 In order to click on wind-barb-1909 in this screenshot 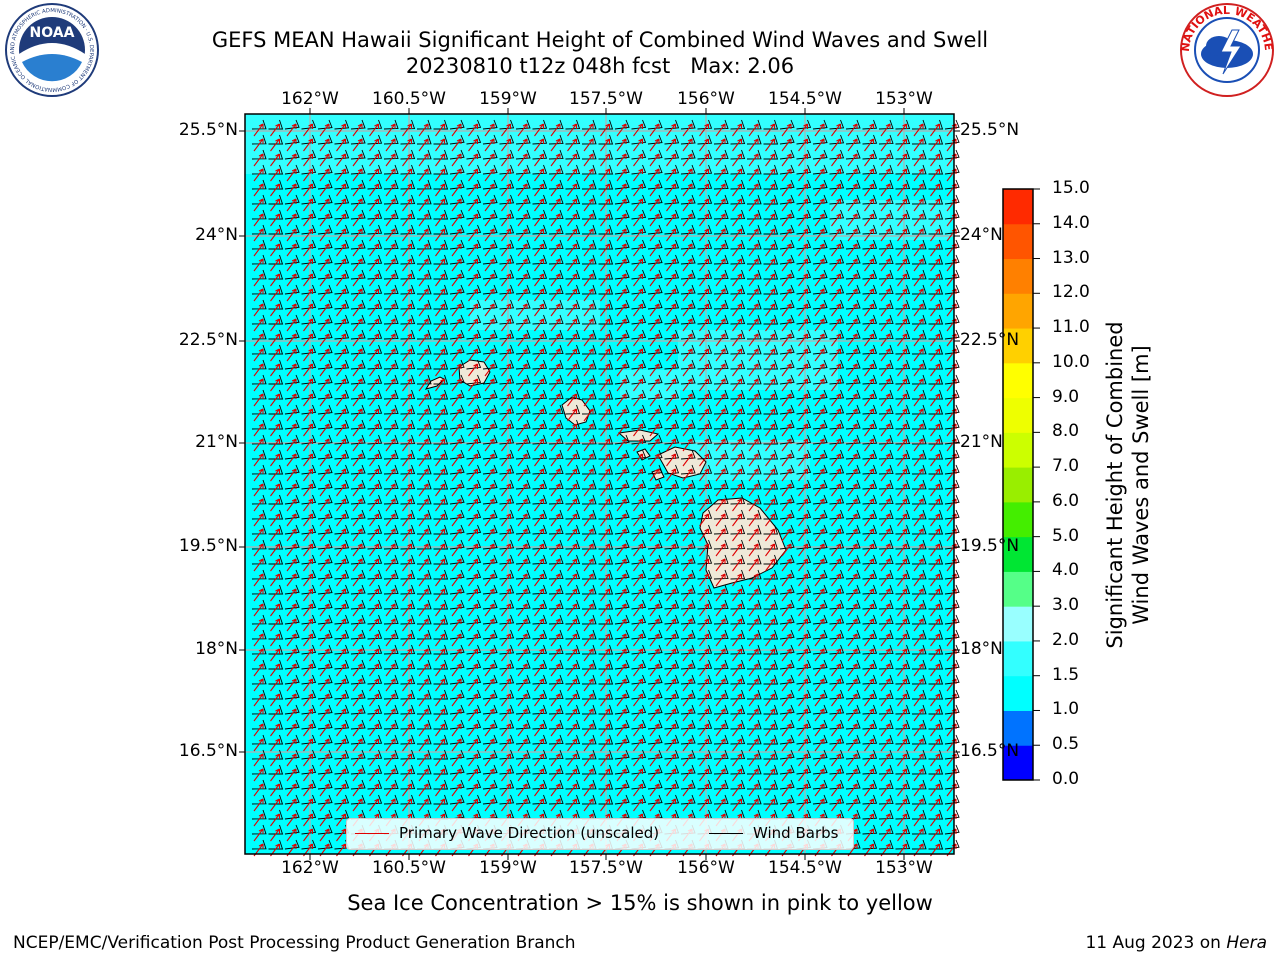, I will do `click(540, 784)`.